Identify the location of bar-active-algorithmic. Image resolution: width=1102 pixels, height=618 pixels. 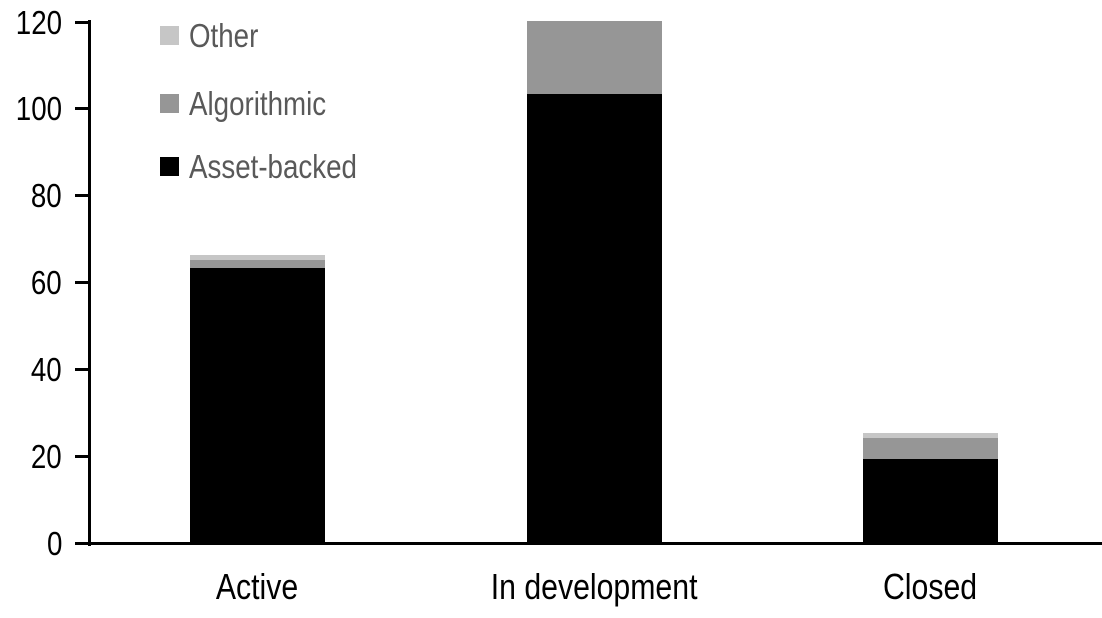
(257, 264).